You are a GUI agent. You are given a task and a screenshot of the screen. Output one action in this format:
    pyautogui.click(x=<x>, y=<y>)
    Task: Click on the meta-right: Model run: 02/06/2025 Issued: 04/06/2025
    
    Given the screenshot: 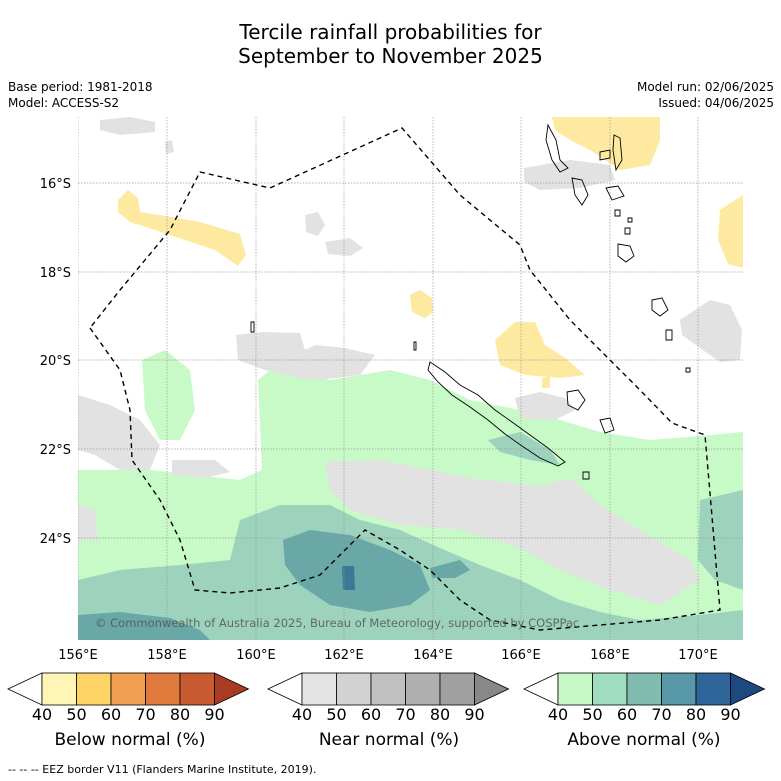 What is the action you would take?
    pyautogui.click(x=705, y=95)
    